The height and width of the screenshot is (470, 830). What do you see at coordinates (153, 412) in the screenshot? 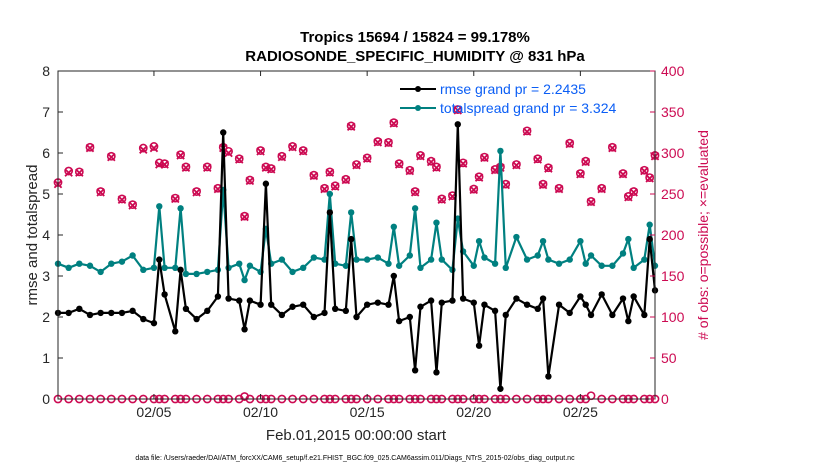
I see `x-tick-label: 02/05` at bounding box center [153, 412].